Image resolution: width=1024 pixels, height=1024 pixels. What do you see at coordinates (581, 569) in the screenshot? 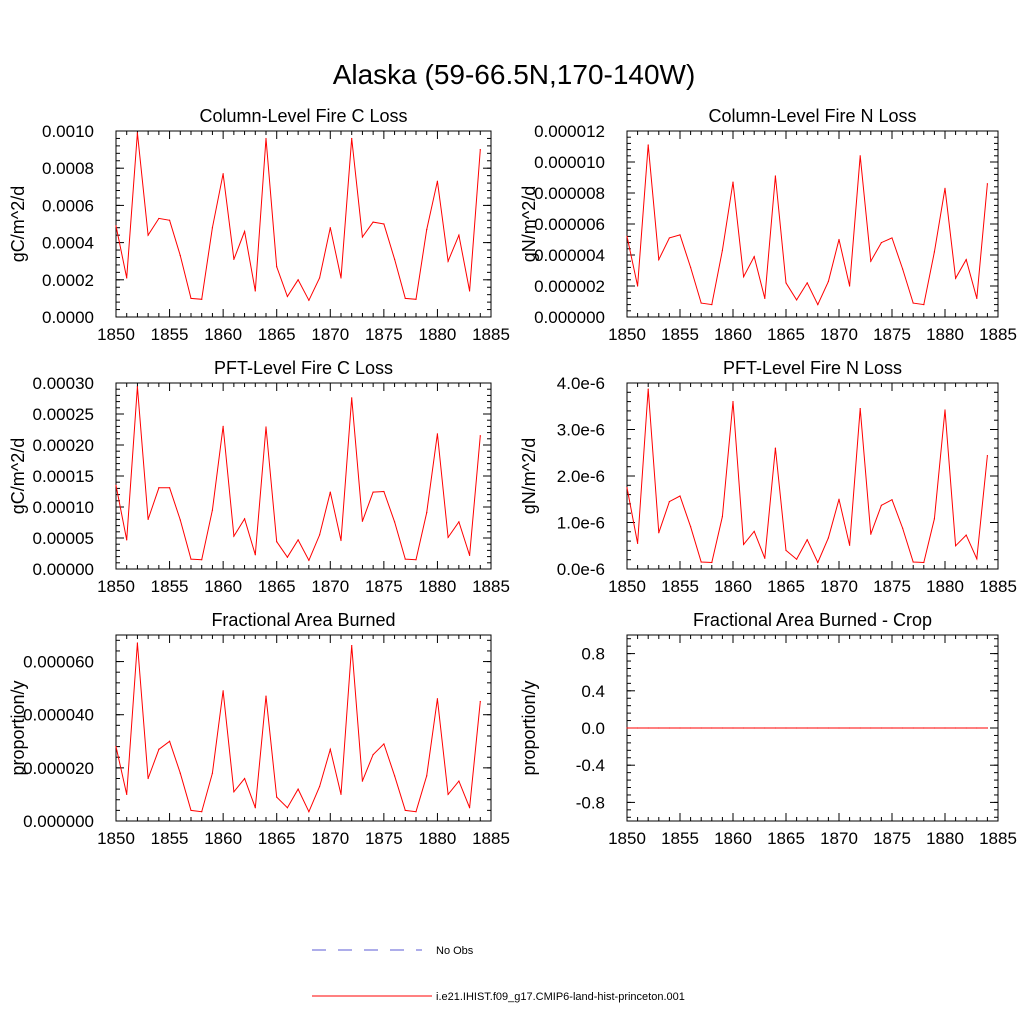
I see `panel-4-ytick-label: 0.0e-6` at bounding box center [581, 569].